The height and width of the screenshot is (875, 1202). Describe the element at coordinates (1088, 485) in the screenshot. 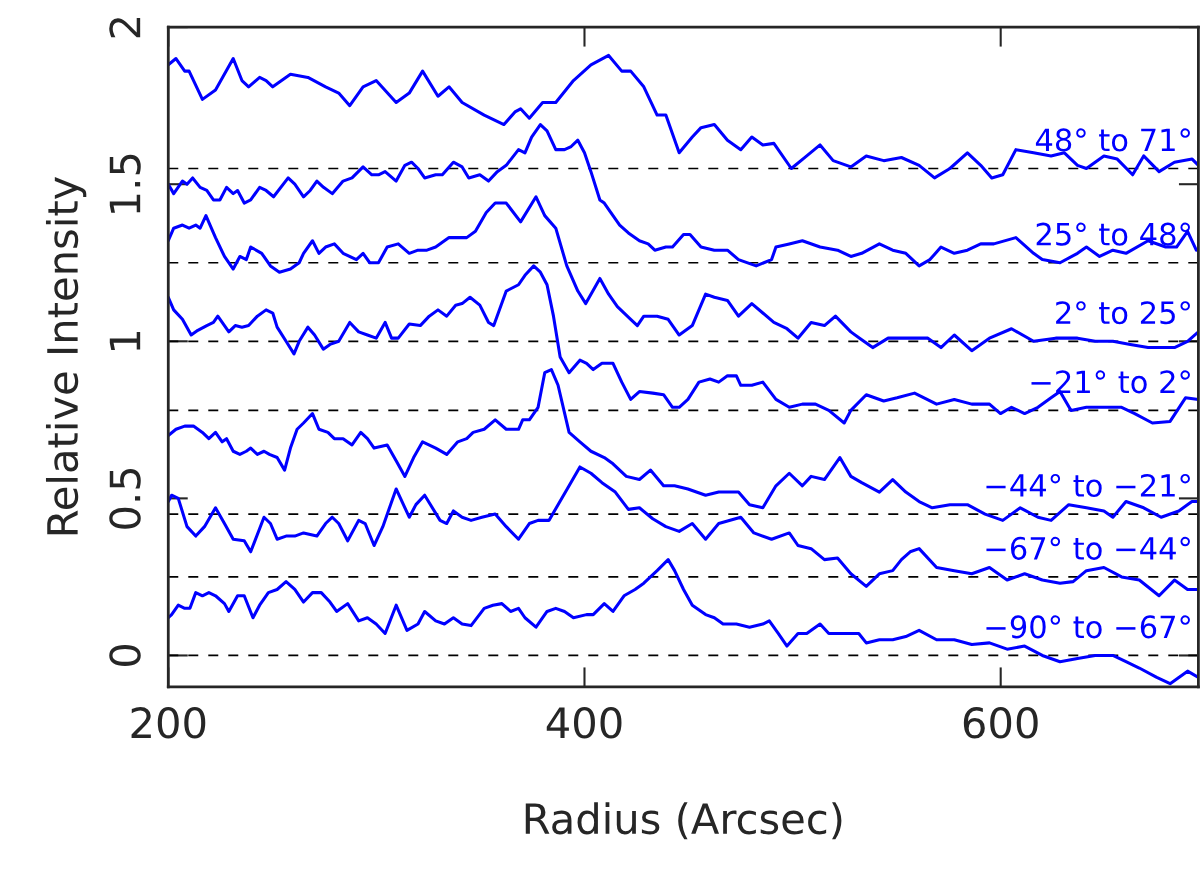

I see `series-label: −44° to −21°` at that location.